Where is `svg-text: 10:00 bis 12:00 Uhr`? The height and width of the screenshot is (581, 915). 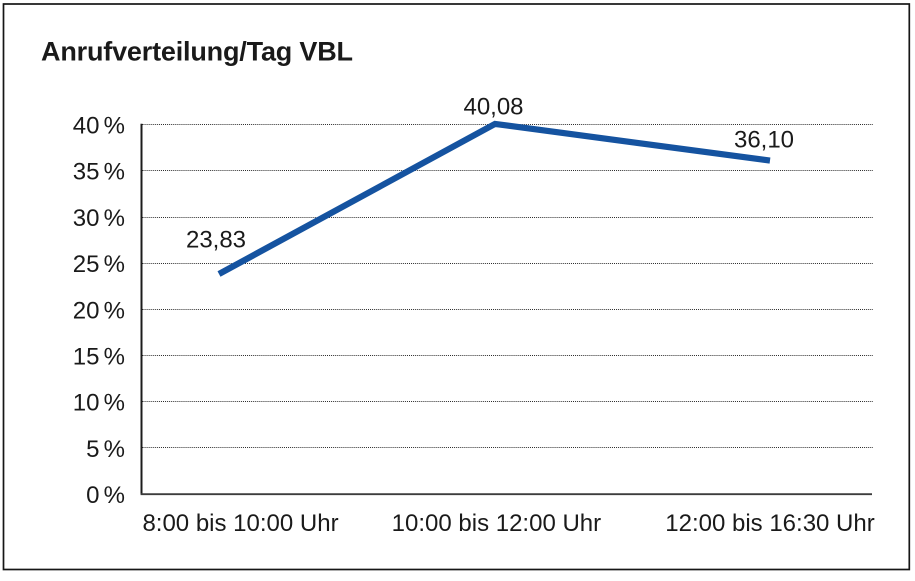 svg-text: 10:00 bis 12:00 Uhr is located at coordinates (496, 523).